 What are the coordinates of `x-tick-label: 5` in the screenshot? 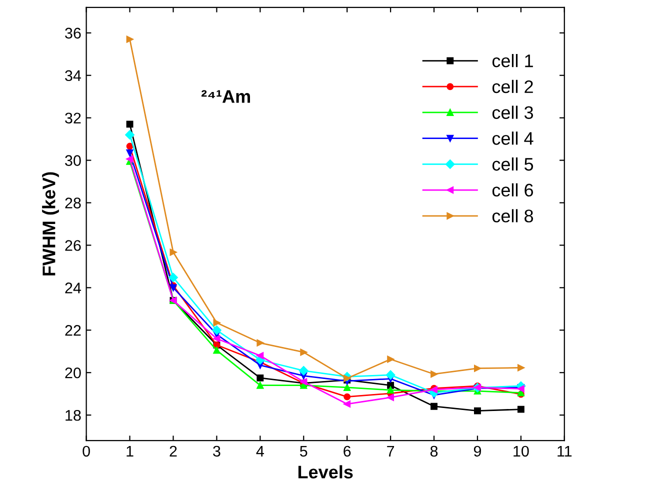 It's located at (304, 451).